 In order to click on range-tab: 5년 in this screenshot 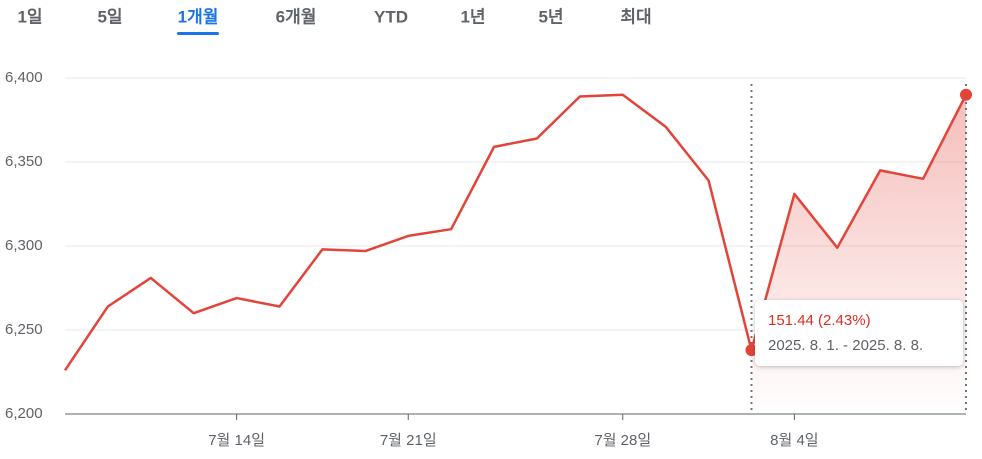, I will do `click(550, 16)`.